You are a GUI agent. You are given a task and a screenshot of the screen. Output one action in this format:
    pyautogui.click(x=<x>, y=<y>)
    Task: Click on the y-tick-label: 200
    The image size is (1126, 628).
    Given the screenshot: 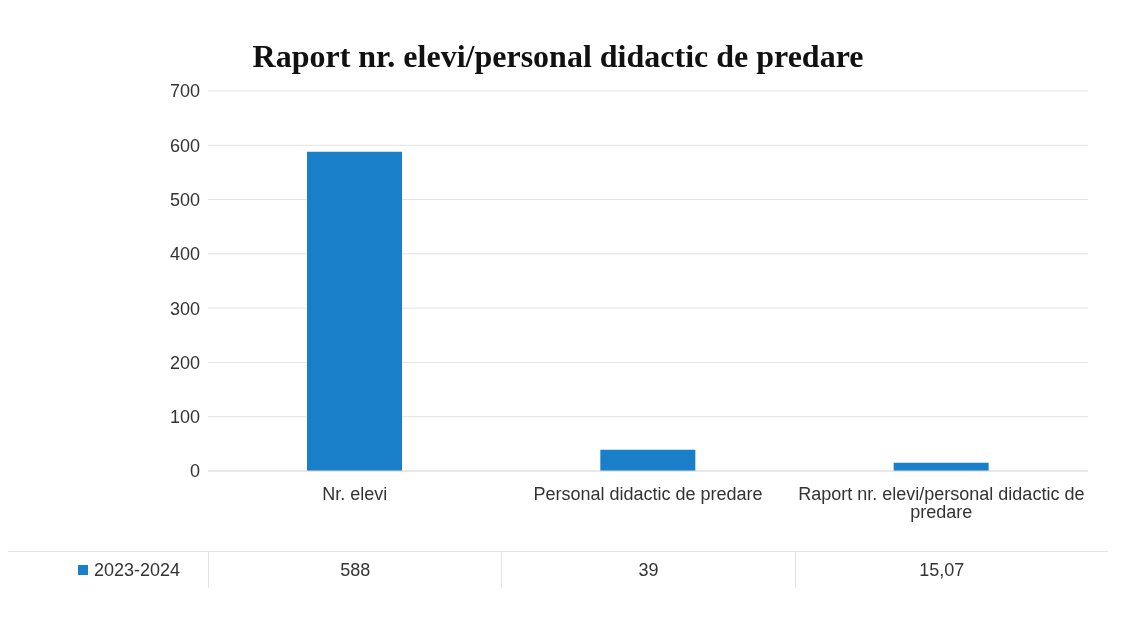 What is the action you would take?
    pyautogui.click(x=184, y=362)
    